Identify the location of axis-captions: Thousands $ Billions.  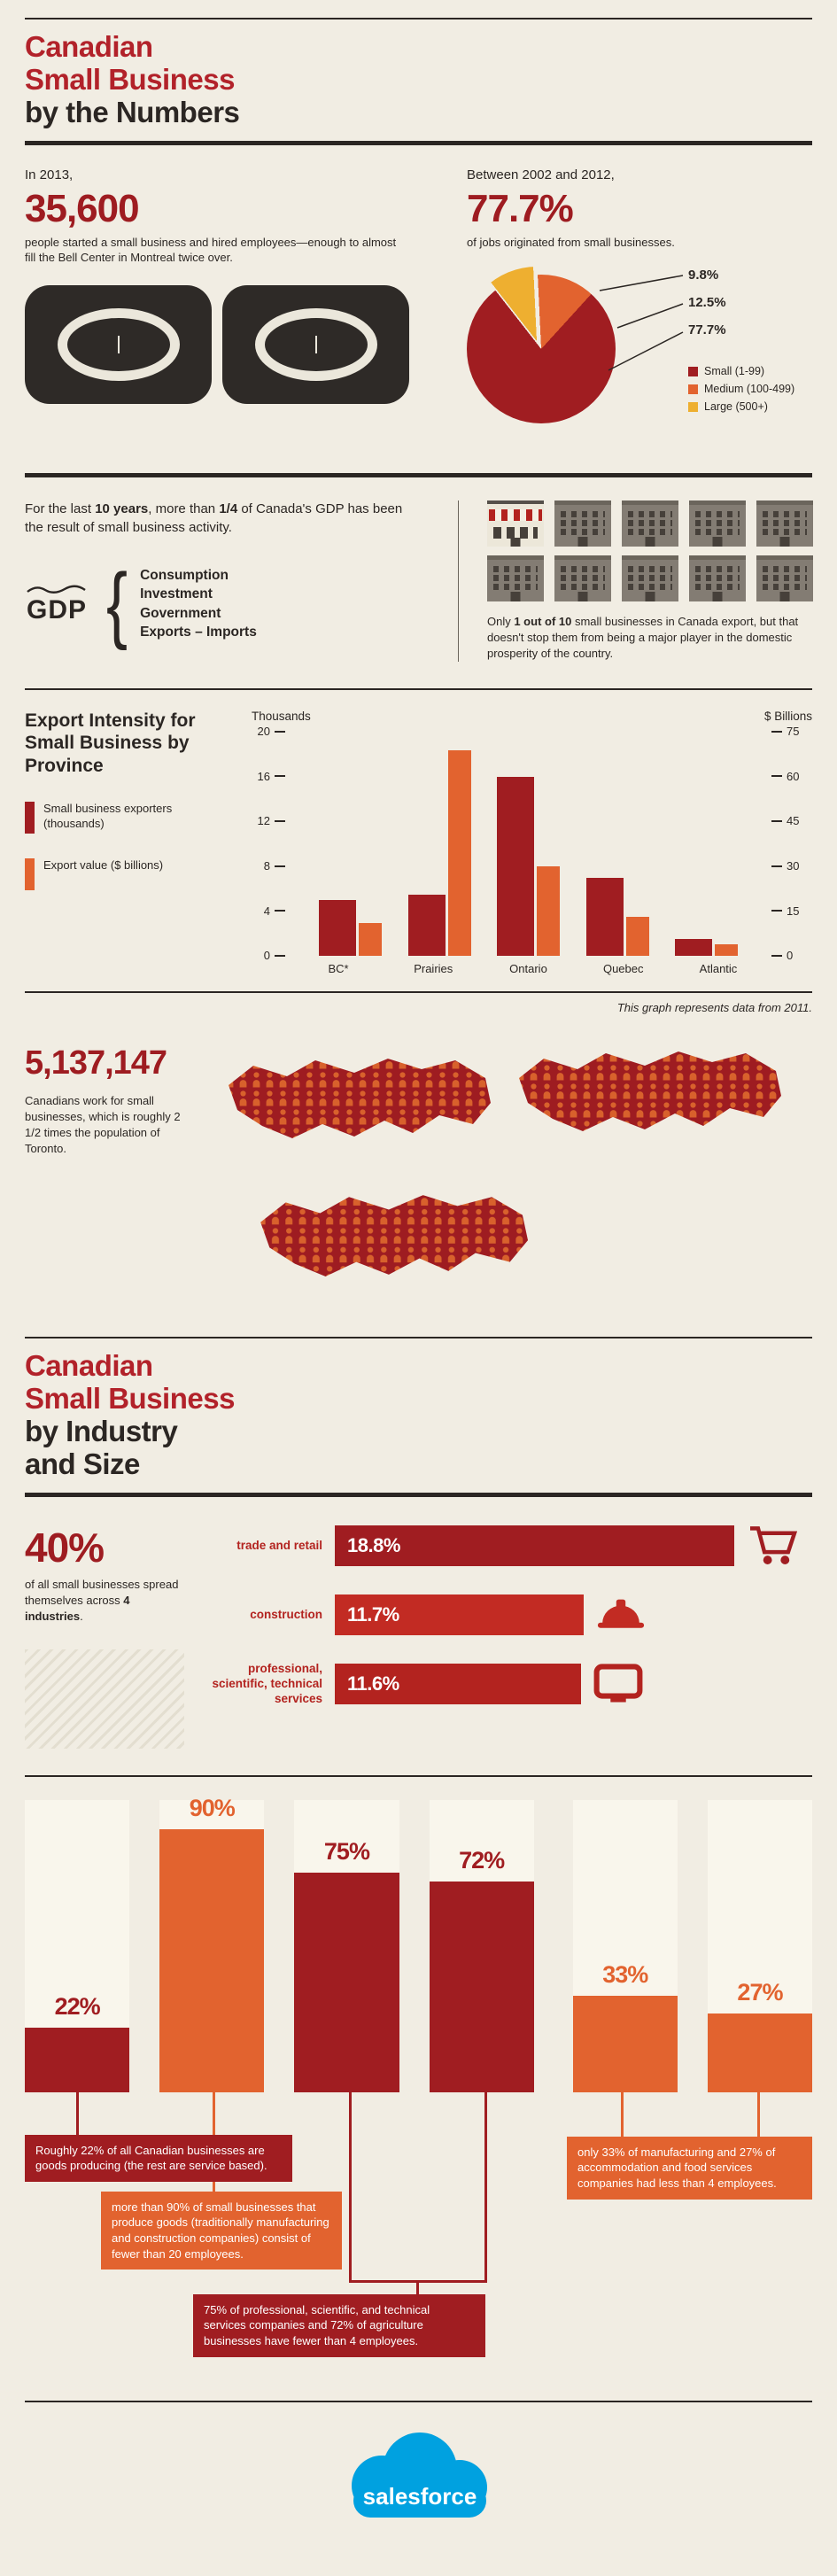
(528, 716).